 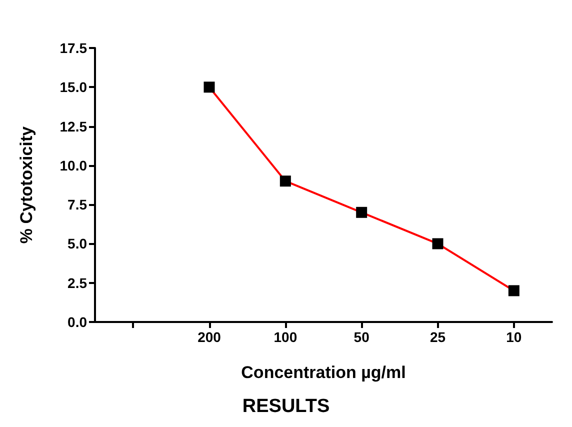 What do you see at coordinates (78, 244) in the screenshot?
I see `y-tick-label: 5.0` at bounding box center [78, 244].